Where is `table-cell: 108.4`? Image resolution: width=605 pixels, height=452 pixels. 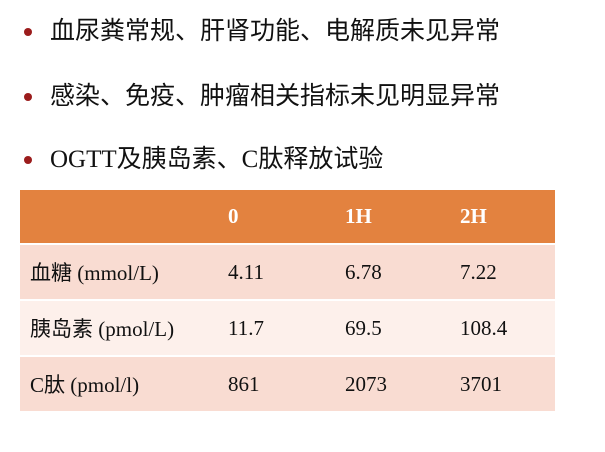 table-cell: 108.4 is located at coordinates (502, 327).